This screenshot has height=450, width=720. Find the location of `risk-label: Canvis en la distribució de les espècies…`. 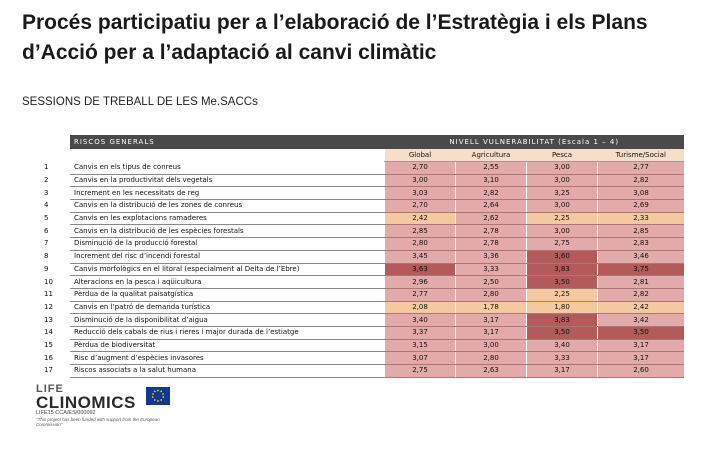

risk-label: Canvis en la distribució de les espècies… is located at coordinates (227, 231).